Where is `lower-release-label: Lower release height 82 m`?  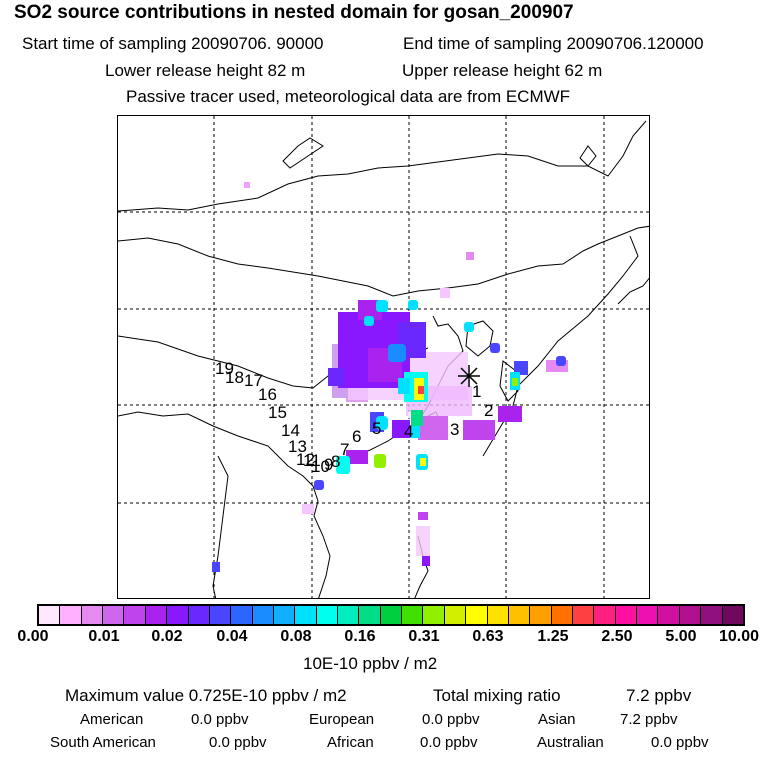 lower-release-label: Lower release height 82 m is located at coordinates (205, 70).